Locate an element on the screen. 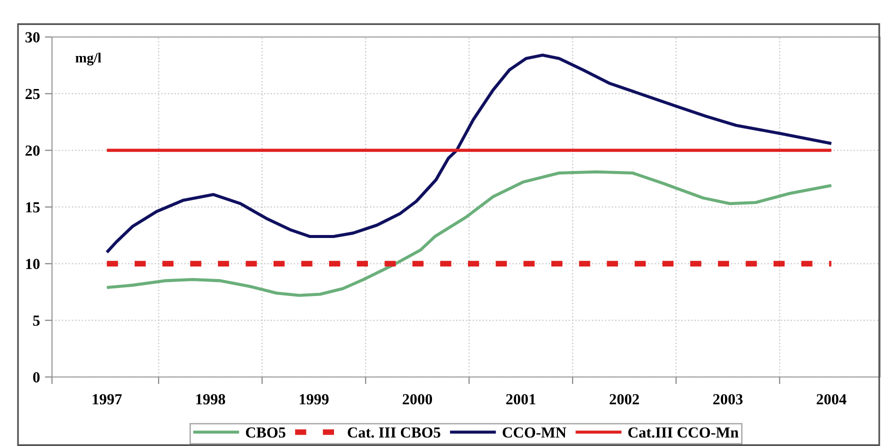 Image resolution: width=881 pixels, height=446 pixels. y-tick-label: 20 is located at coordinates (33, 150).